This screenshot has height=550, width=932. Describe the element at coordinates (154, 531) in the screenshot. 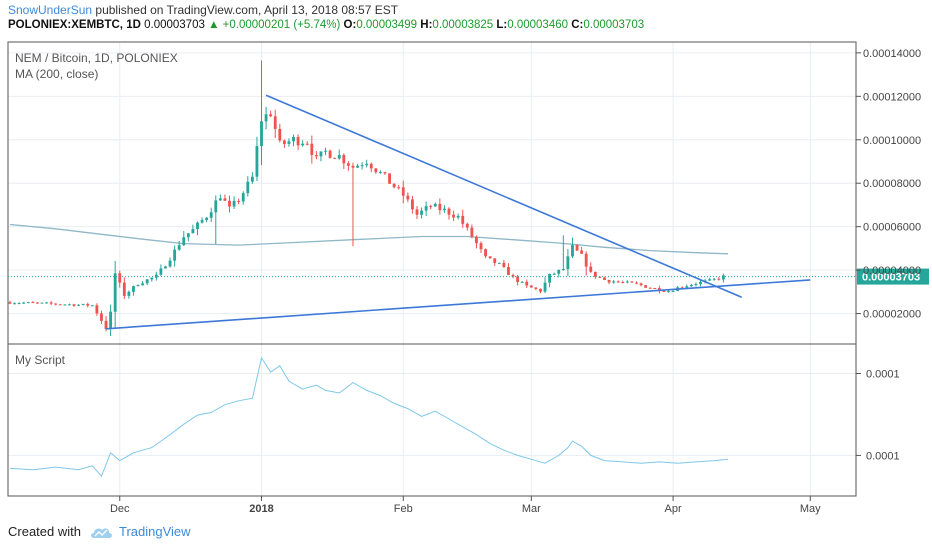

I see `tradingview-link: TradingView` at that location.